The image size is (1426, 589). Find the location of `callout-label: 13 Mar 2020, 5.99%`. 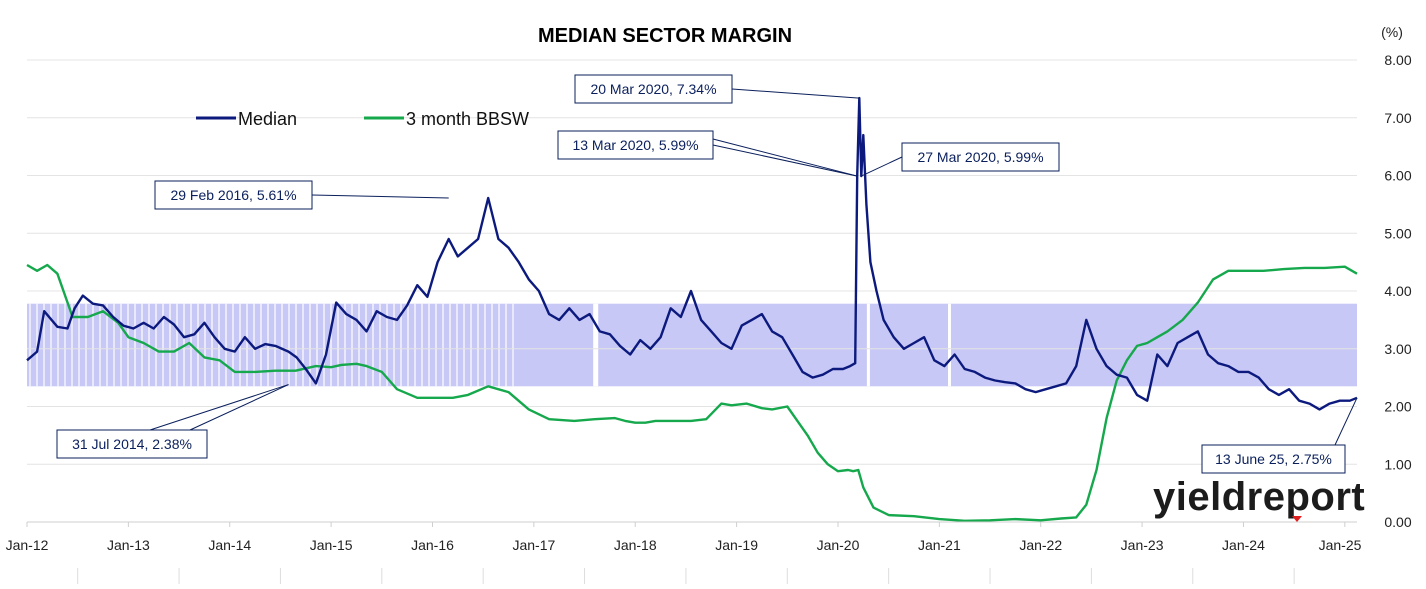

callout-label: 13 Mar 2020, 5.99% is located at coordinates (635, 145).